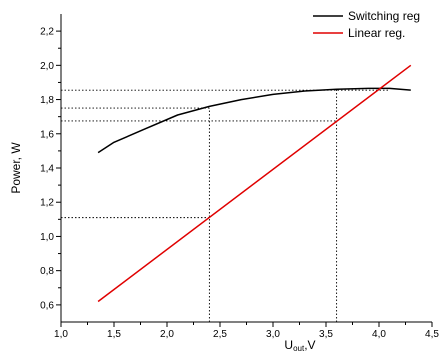 This screenshot has height=351, width=446. What do you see at coordinates (273, 334) in the screenshot?
I see `x-tick-label: 3,0` at bounding box center [273, 334].